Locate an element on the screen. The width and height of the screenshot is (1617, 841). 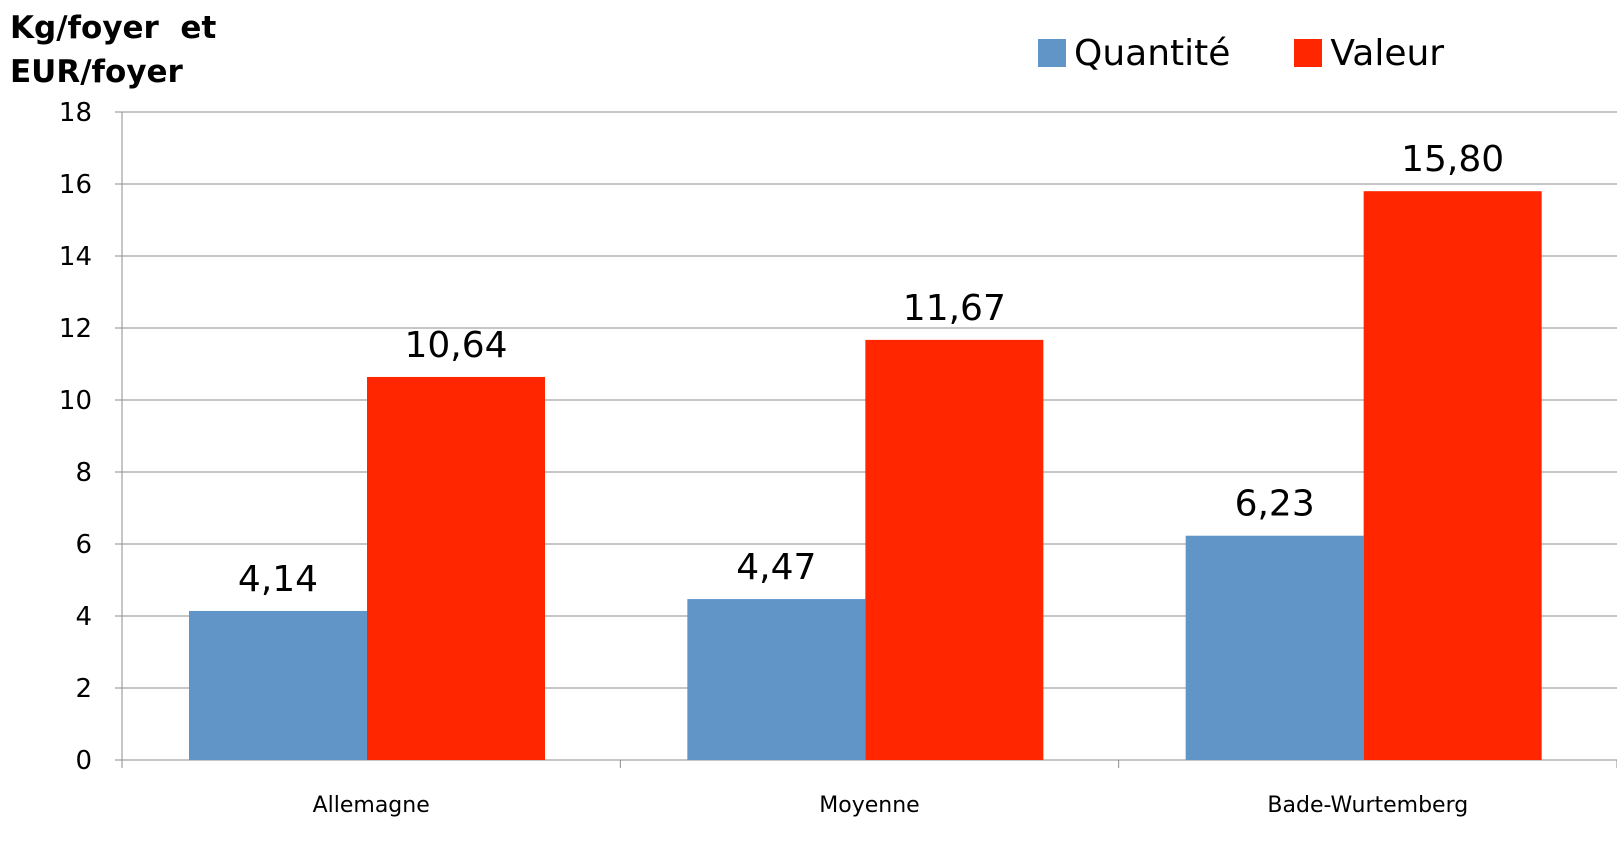
y-tick-label: 10 is located at coordinates (75, 401).